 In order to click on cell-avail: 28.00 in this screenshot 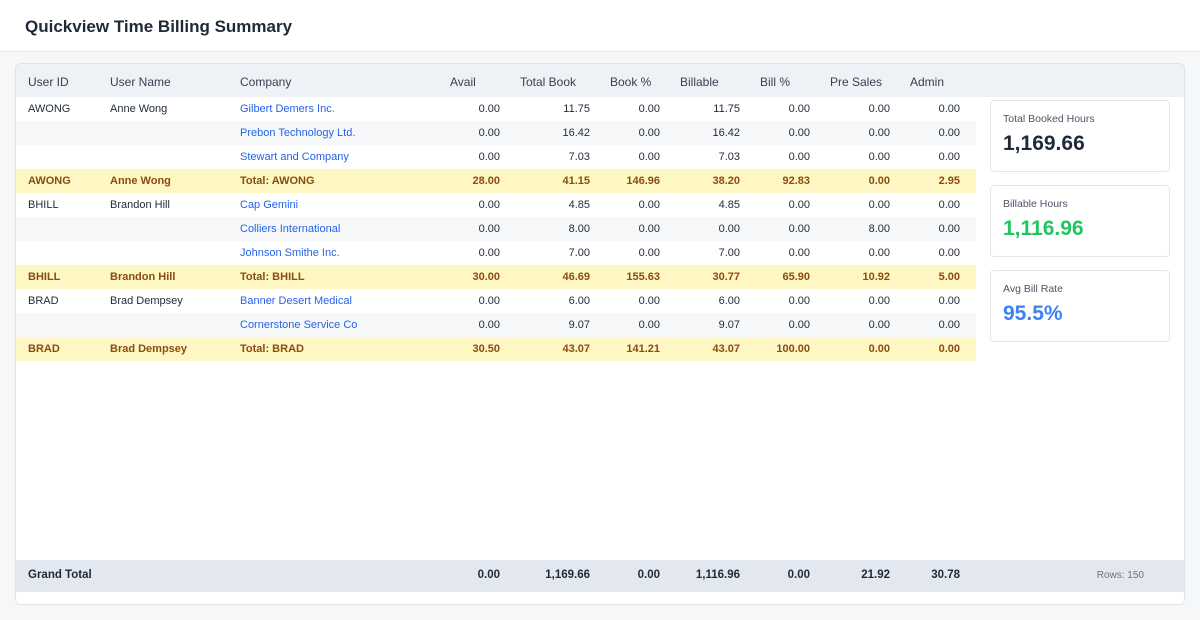, I will do `click(486, 181)`.